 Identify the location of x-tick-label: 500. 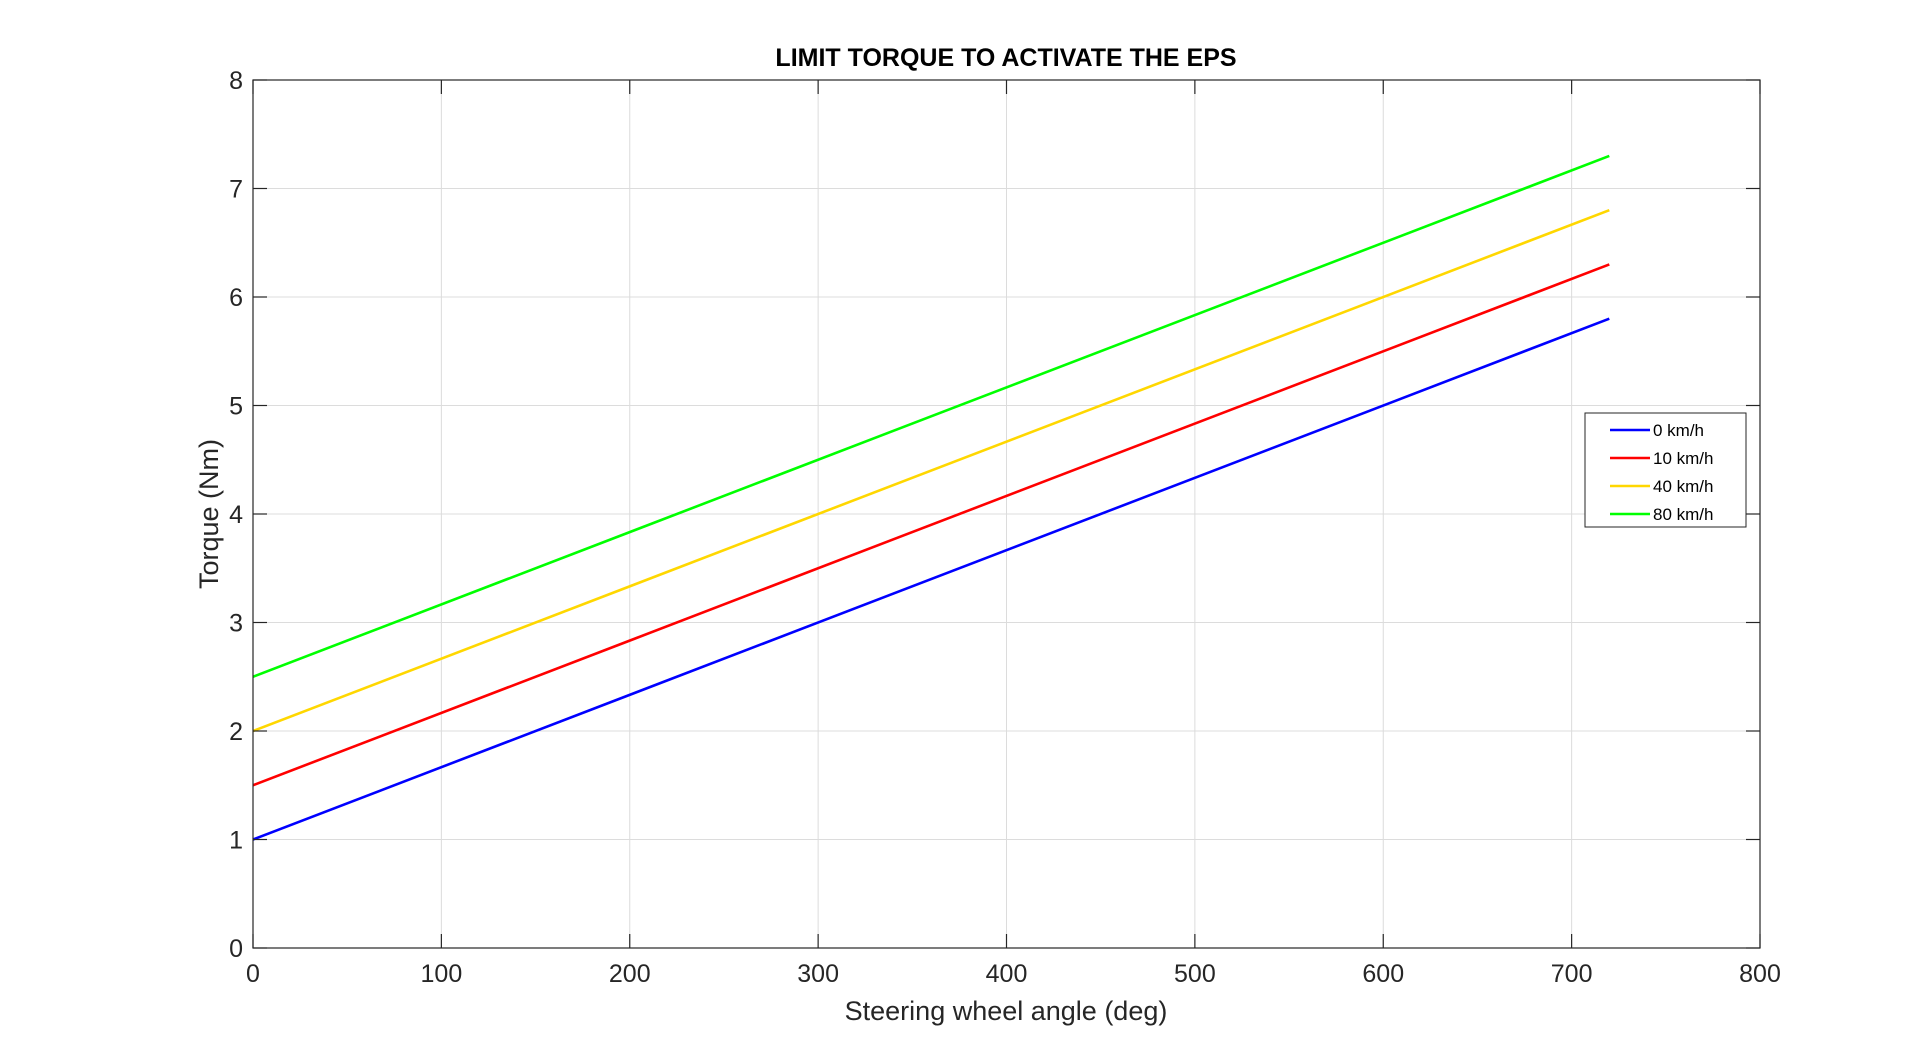
(1195, 974).